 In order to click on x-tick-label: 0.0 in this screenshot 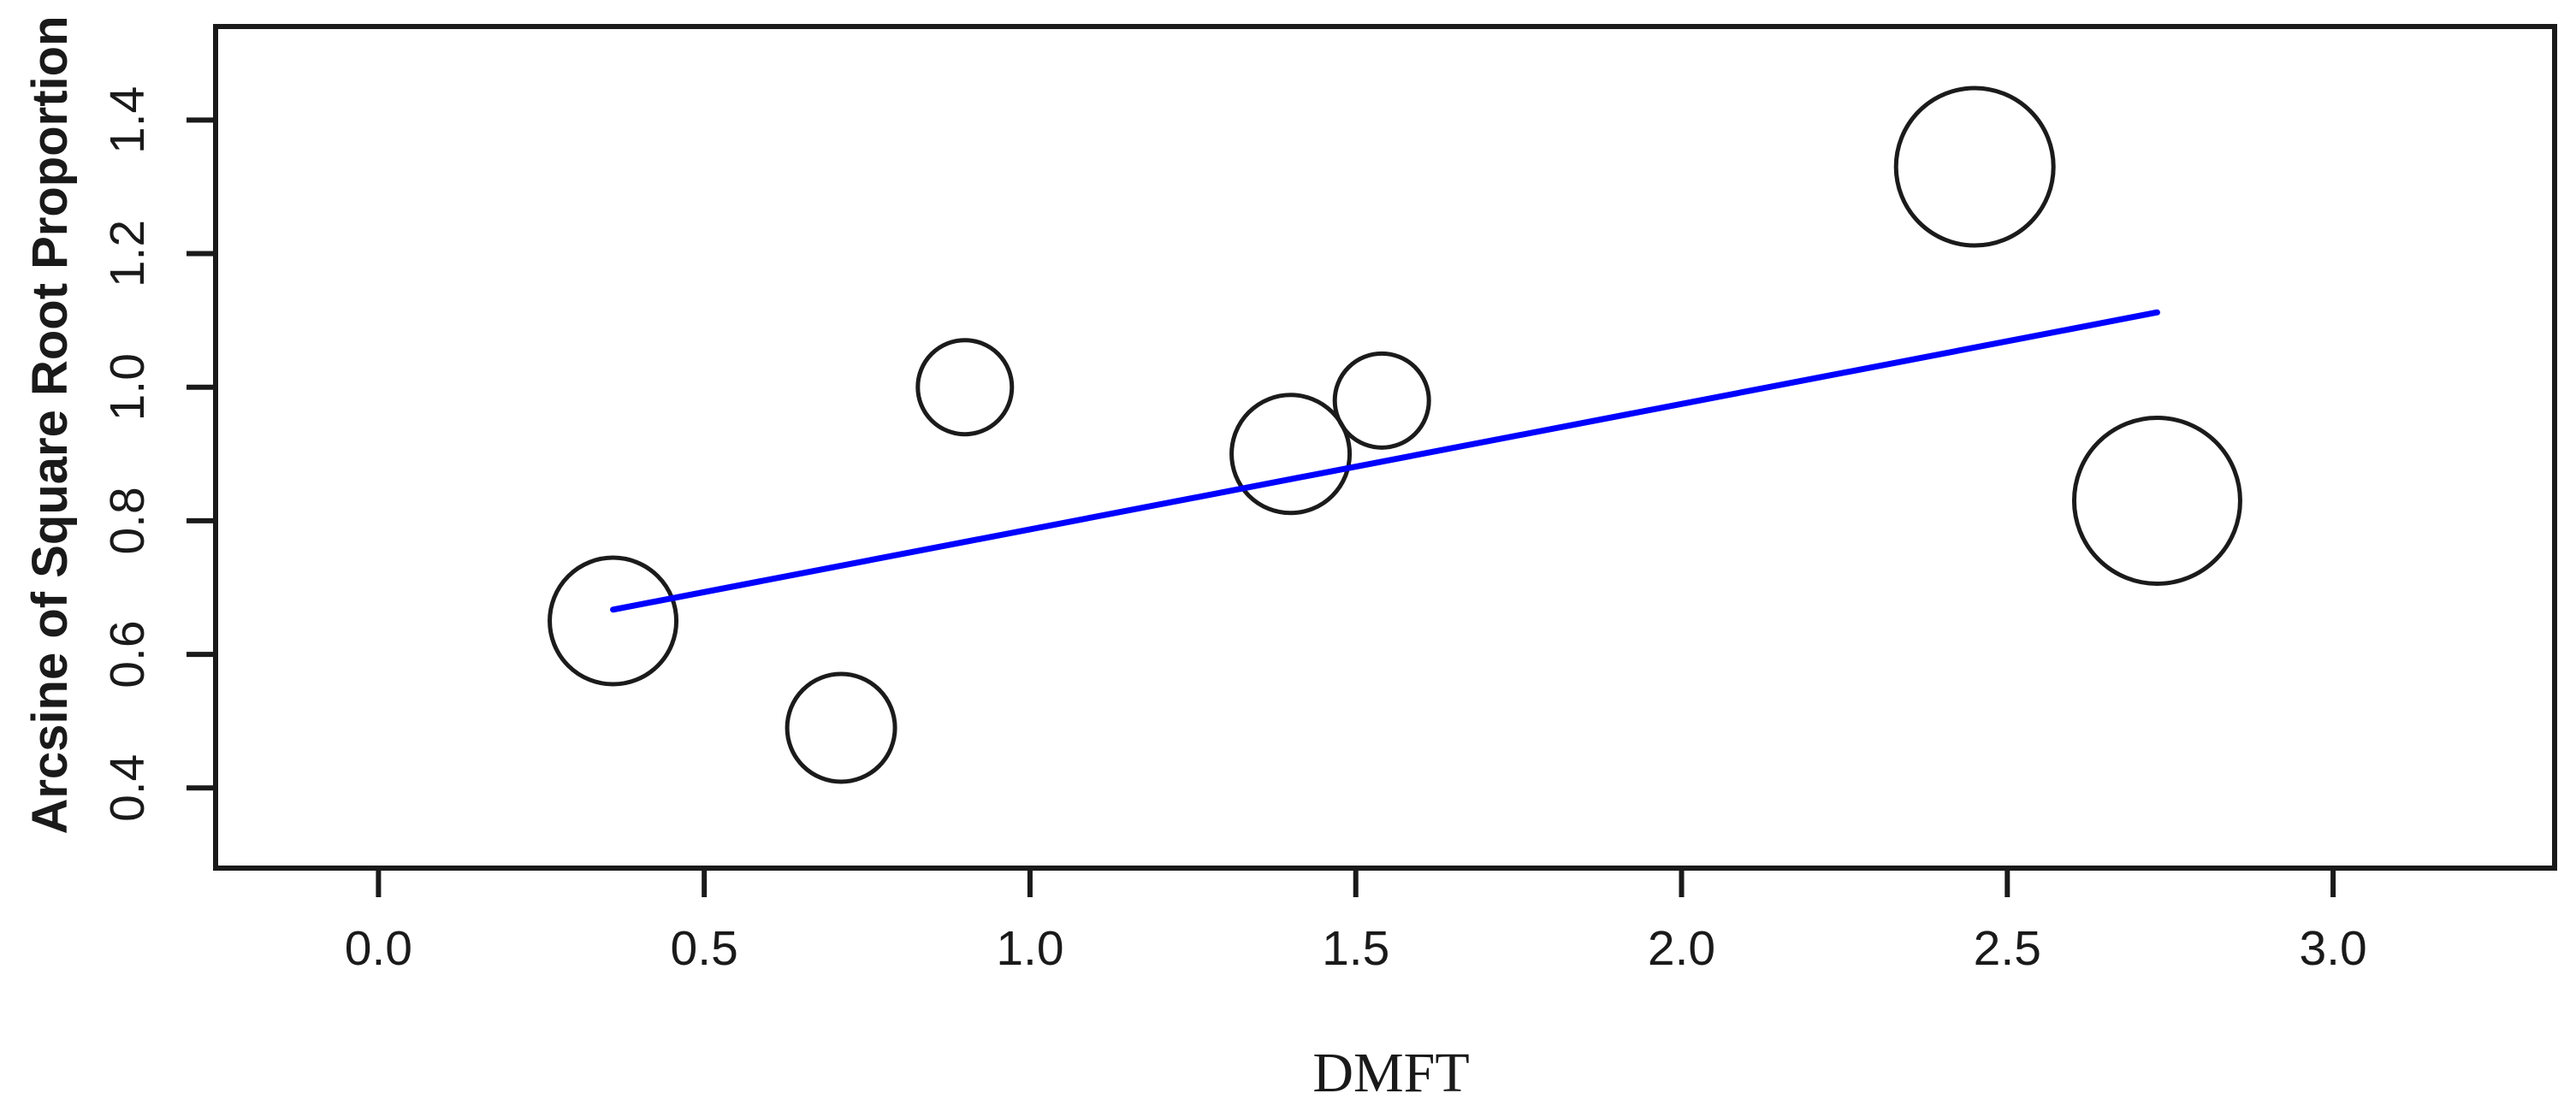, I will do `click(378, 949)`.